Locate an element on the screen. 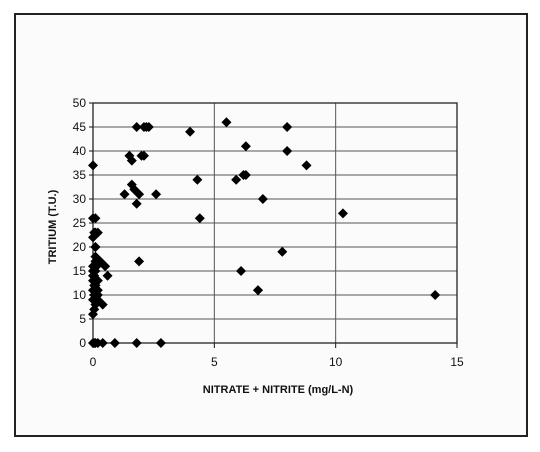 This screenshot has height=452, width=540. y-tick-label: 0 is located at coordinates (82, 343).